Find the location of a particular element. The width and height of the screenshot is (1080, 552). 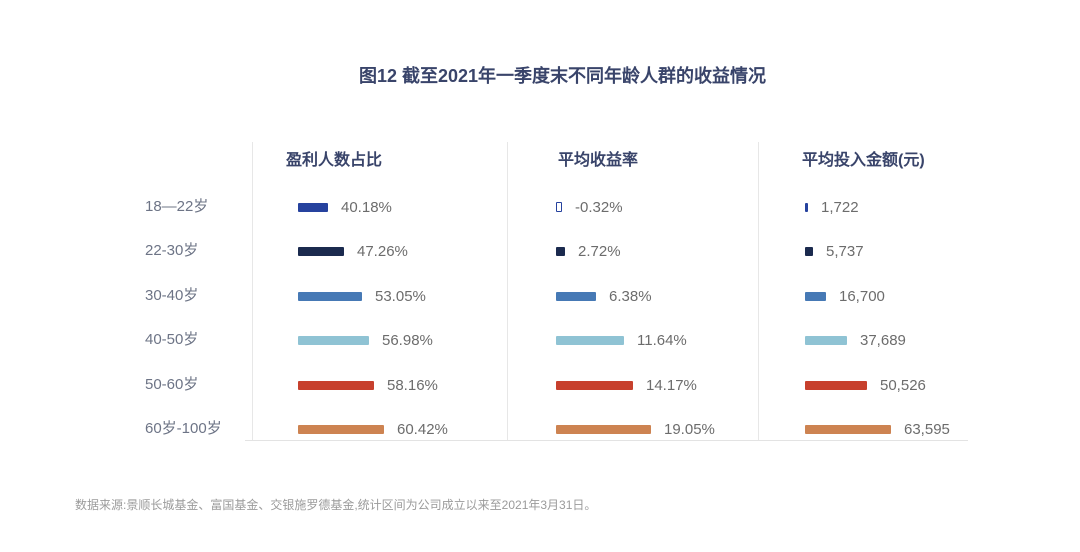

chart-row: 40-50岁 56.98% 11.64% 37,689 is located at coordinates (540, 340).